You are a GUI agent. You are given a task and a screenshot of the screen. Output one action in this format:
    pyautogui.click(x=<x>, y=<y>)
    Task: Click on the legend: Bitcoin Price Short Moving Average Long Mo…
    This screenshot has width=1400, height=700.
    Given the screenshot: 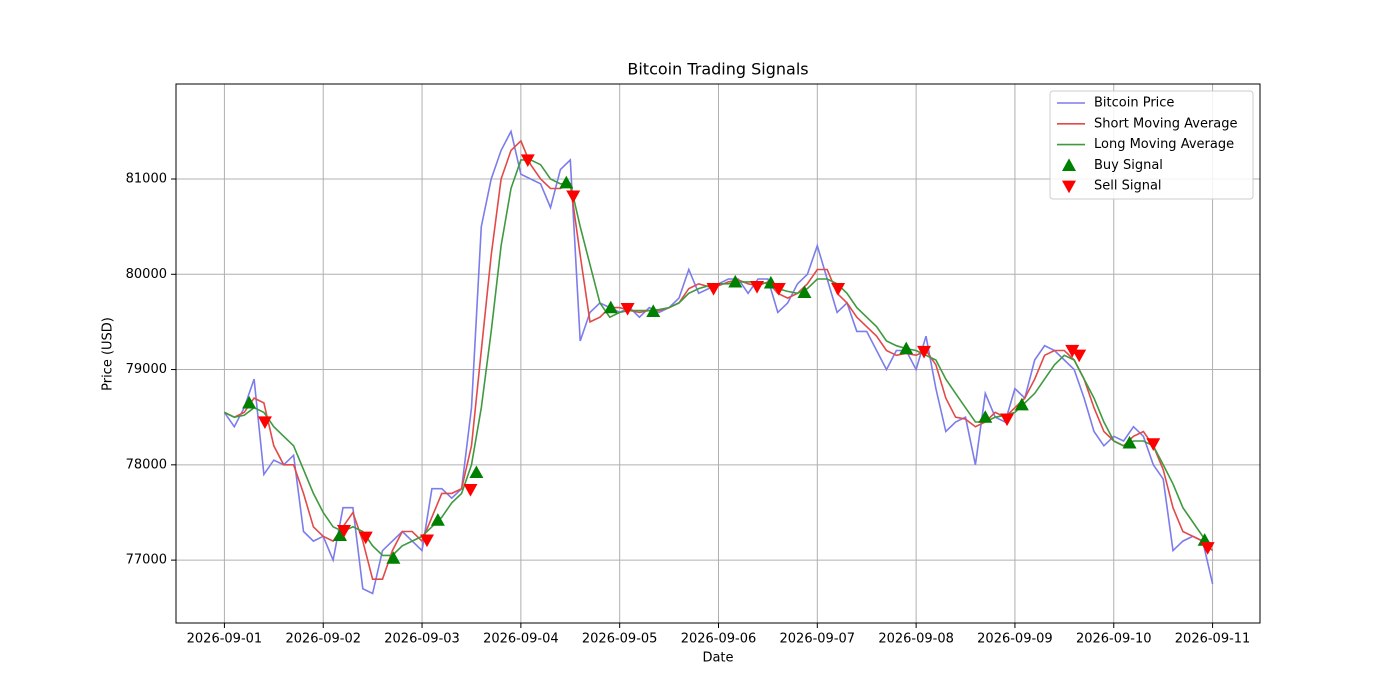 What is the action you would take?
    pyautogui.click(x=1151, y=145)
    